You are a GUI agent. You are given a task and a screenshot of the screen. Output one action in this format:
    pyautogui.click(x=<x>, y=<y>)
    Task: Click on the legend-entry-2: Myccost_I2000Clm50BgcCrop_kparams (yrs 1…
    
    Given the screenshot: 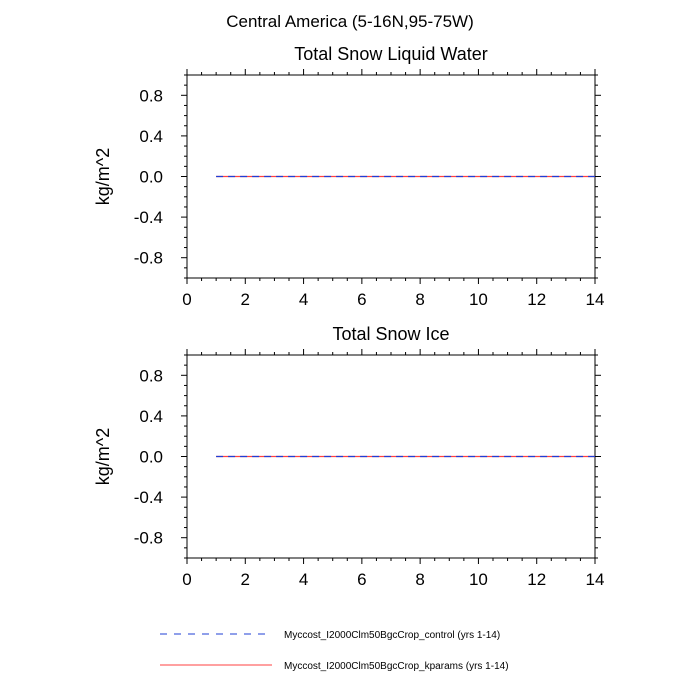 What is the action you would take?
    pyautogui.click(x=334, y=666)
    